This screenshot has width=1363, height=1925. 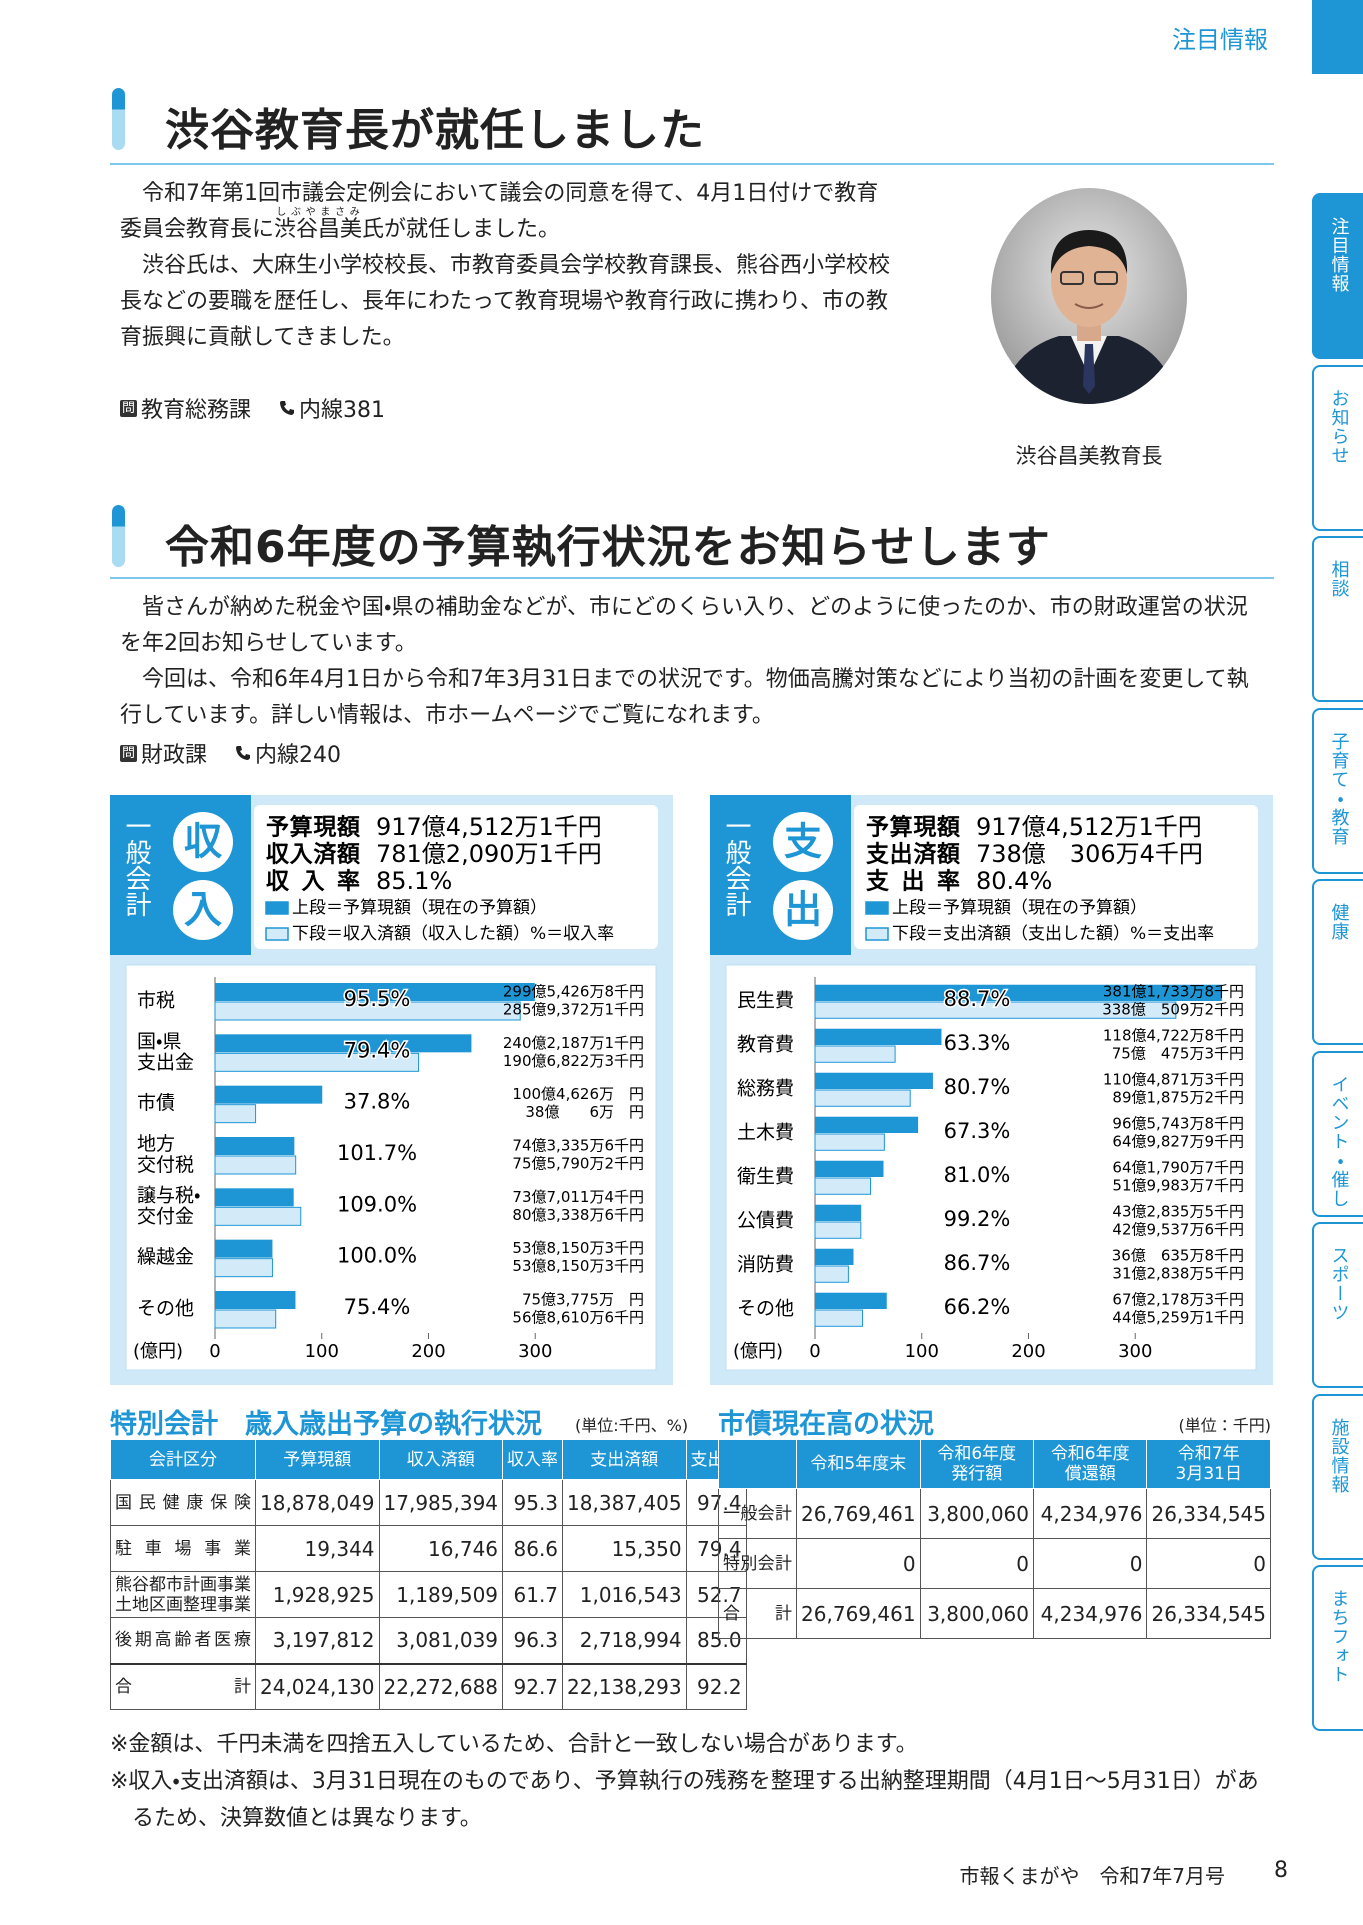 I want to click on summary-label: 収入率, so click(x=313, y=882).